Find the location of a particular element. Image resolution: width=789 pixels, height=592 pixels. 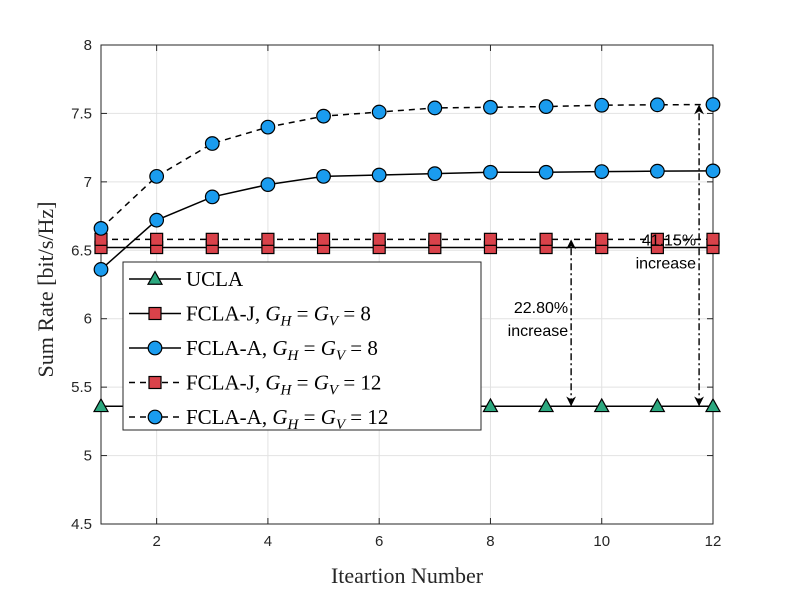

y-tick-label: 4.5 is located at coordinates (81, 524).